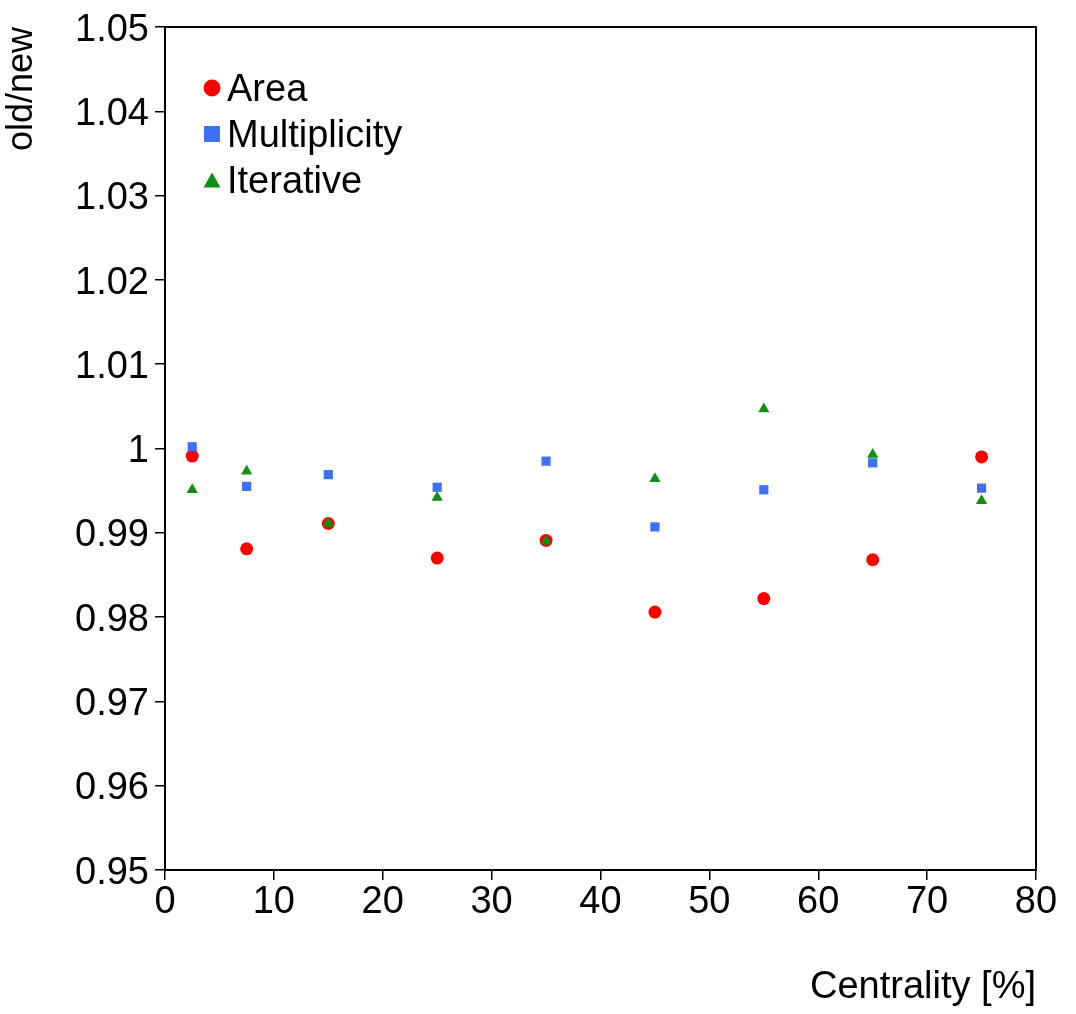 The width and height of the screenshot is (1076, 1014). Describe the element at coordinates (927, 900) in the screenshot. I see `x-tick-label: 70` at that location.